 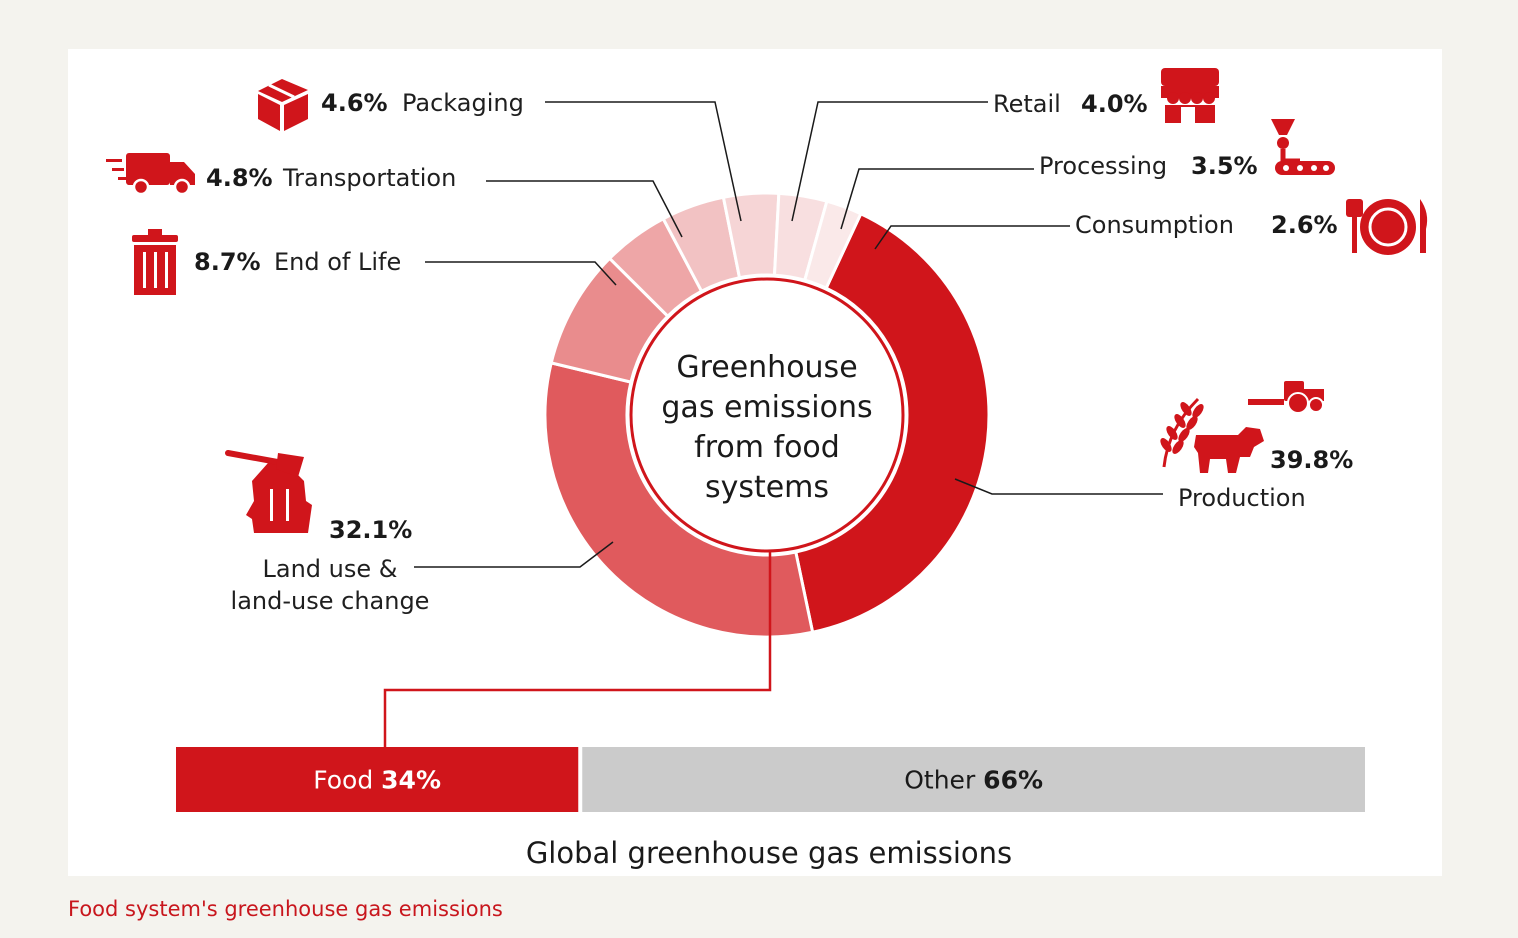 What do you see at coordinates (943, 780) in the screenshot?
I see `bar-category-other: Other` at bounding box center [943, 780].